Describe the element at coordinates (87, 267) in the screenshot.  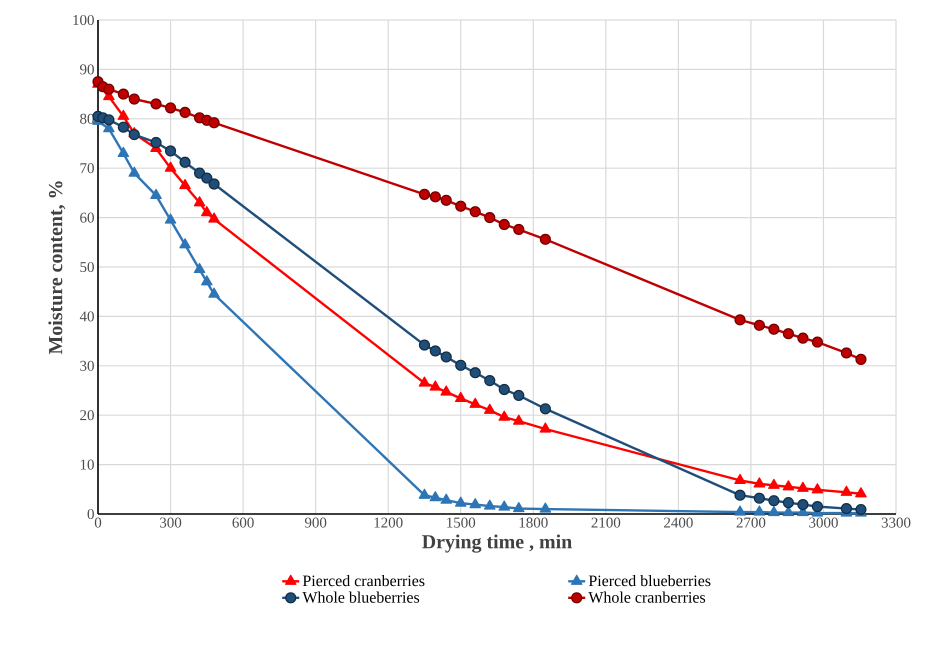
I see `y-tick-label: 50` at that location.